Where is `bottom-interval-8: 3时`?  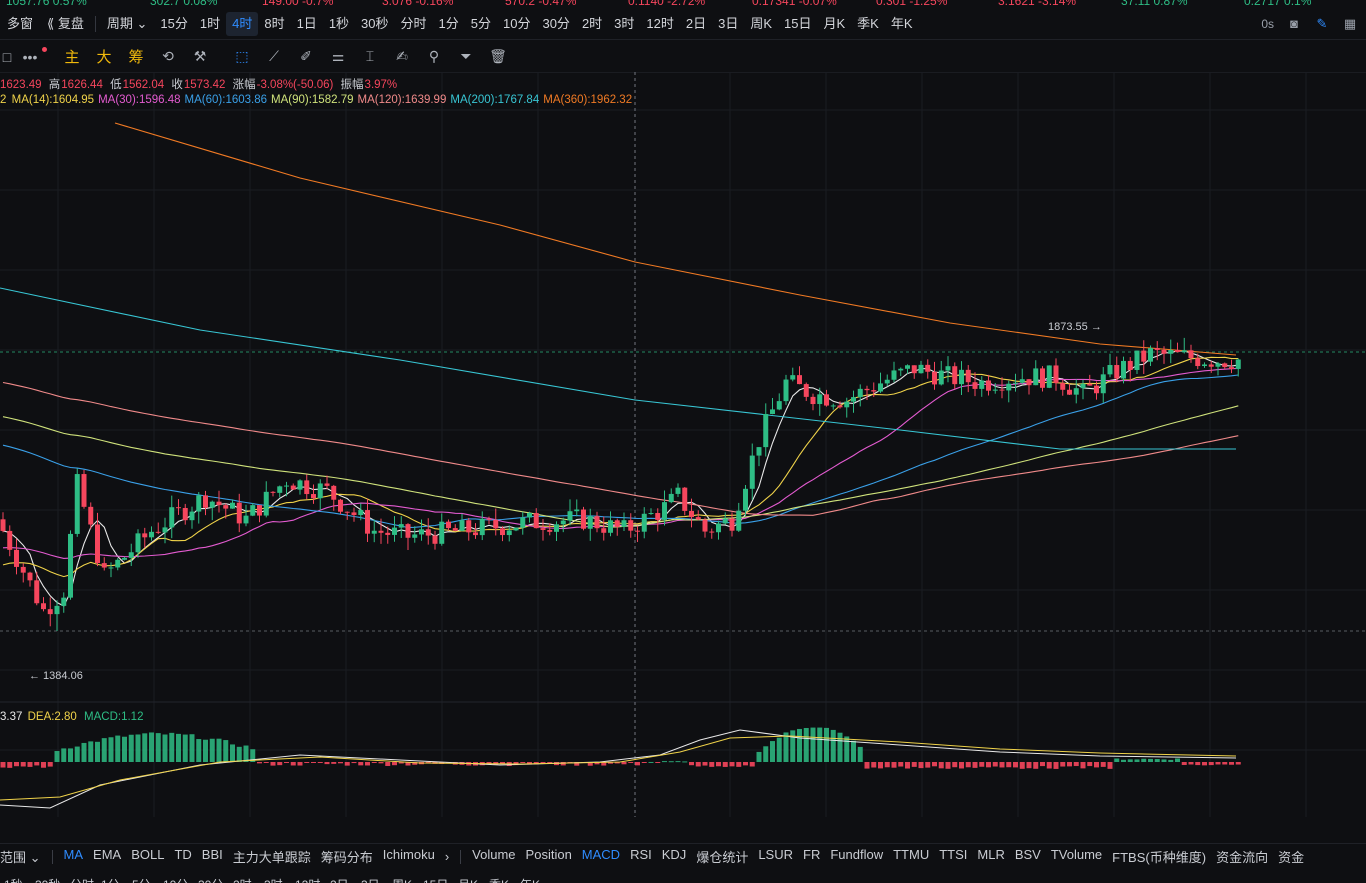
bottom-interval-8: 3时 is located at coordinates (273, 879).